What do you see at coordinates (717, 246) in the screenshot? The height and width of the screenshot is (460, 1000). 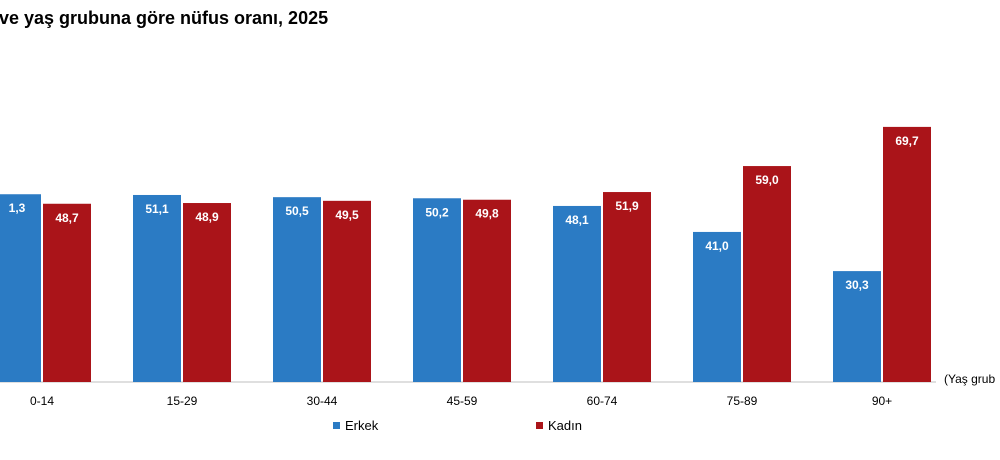 I see `data-label-erkek-75-89: 41,0` at bounding box center [717, 246].